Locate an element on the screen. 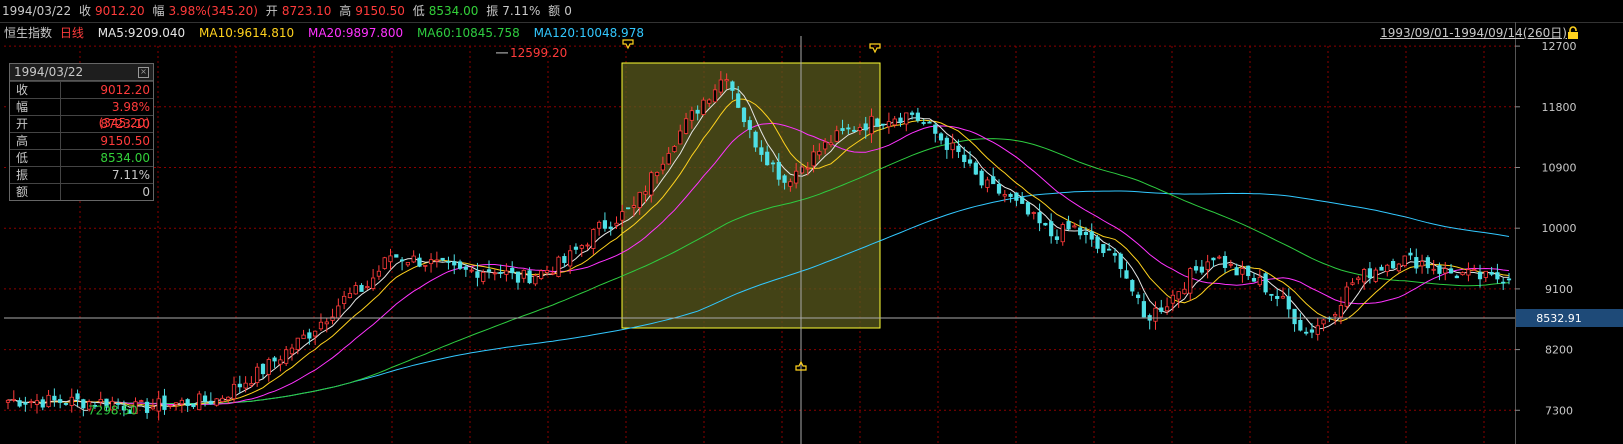 This screenshot has width=1623, height=444. volume-label: 额 is located at coordinates (554, 11).